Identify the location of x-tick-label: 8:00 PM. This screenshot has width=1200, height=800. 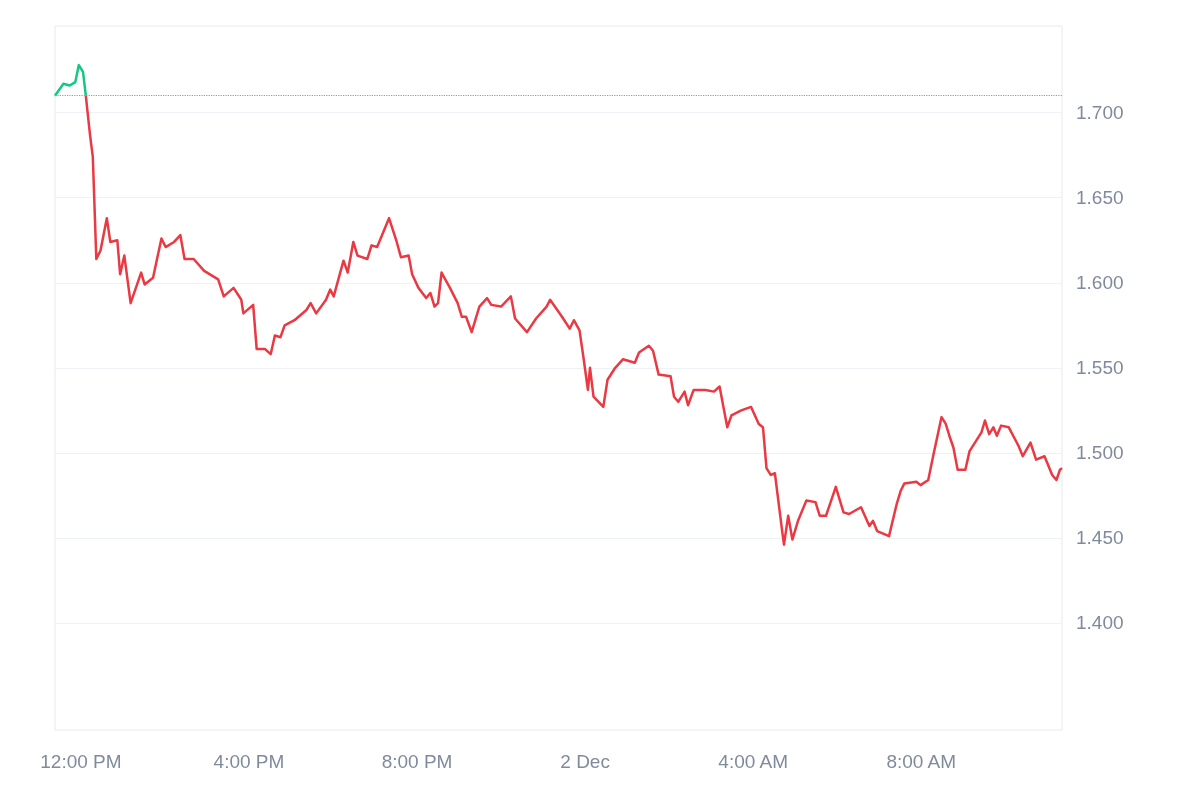
(417, 761).